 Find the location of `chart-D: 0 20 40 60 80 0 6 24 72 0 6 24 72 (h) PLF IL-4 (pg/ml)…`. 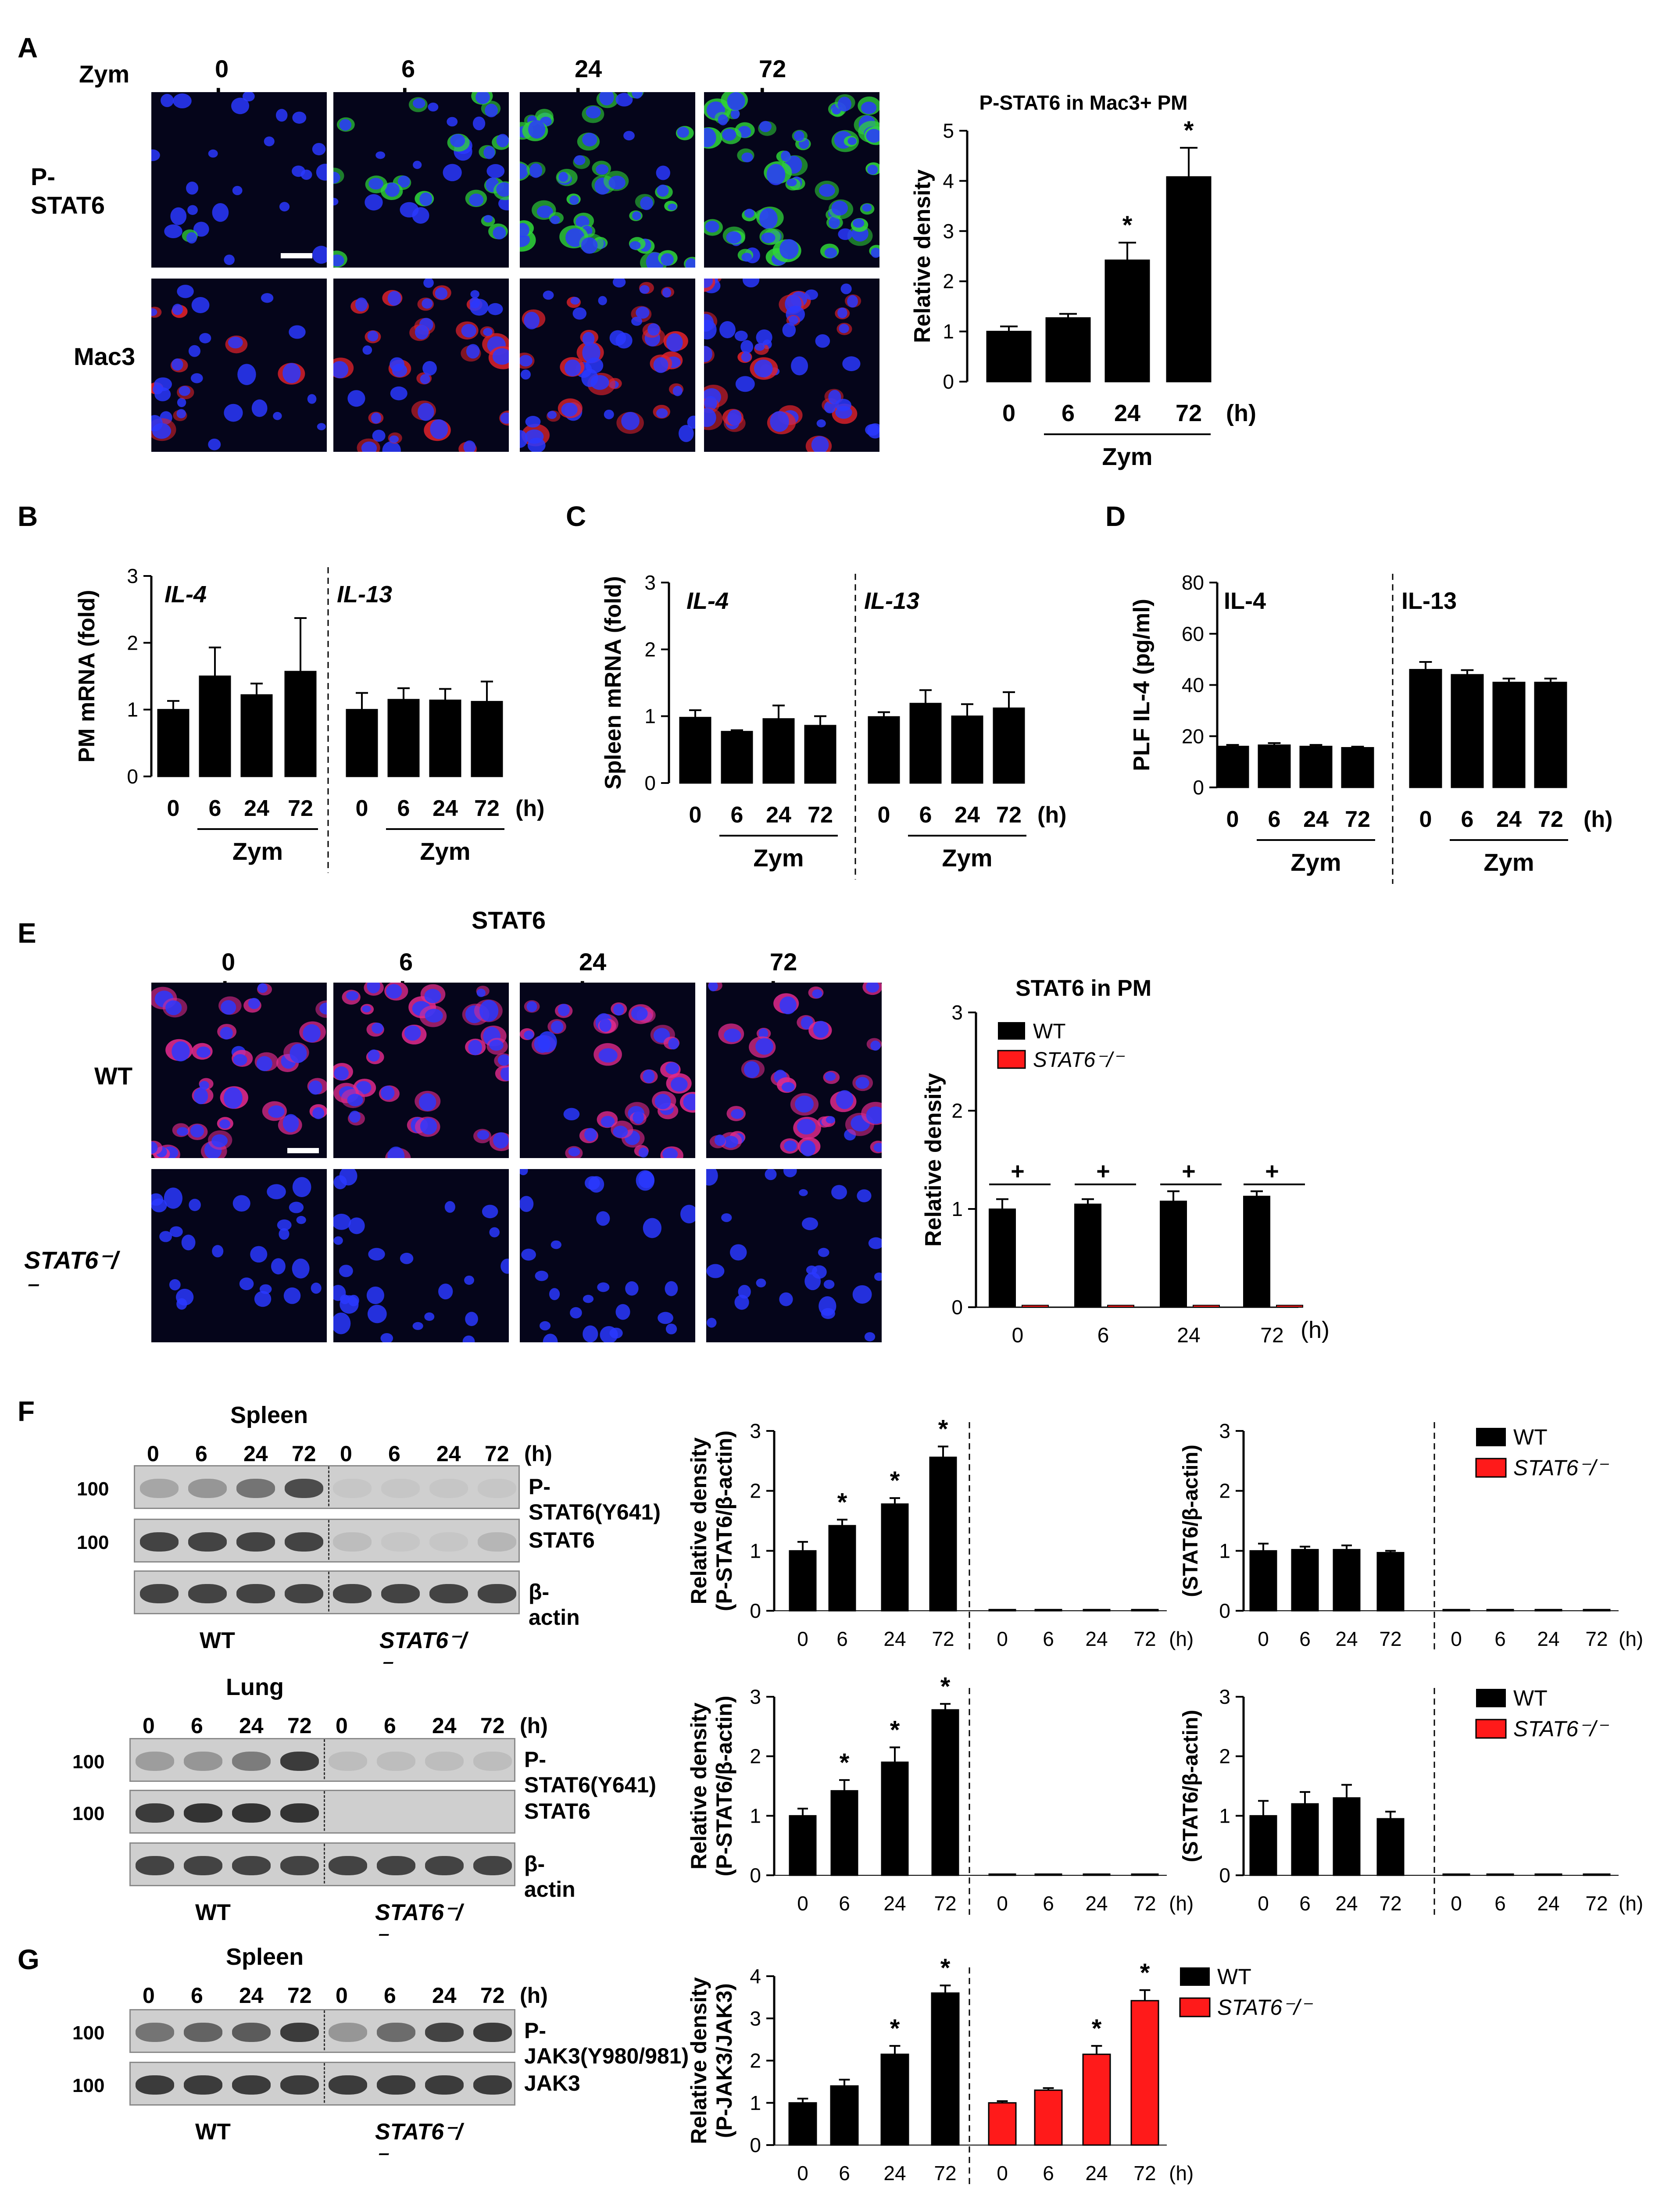

chart-D: 0 20 40 60 80 0 6 24 72 0 6 24 72 (h) PLF IL-4 (pg/ml)… is located at coordinates (1370, 727).